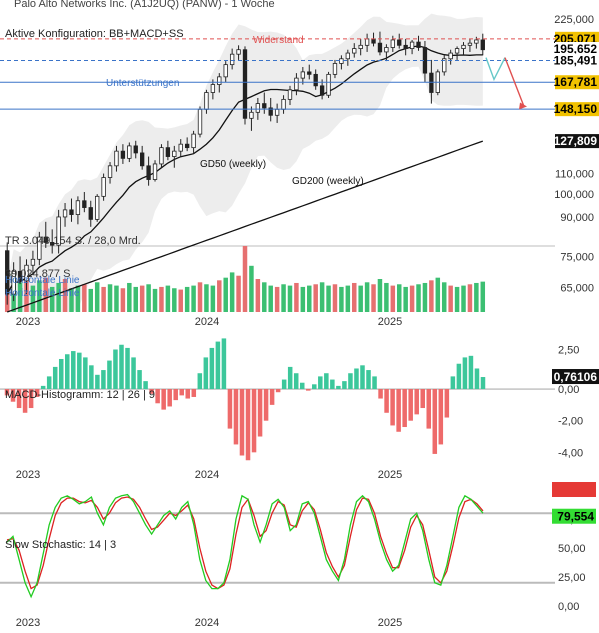  What do you see at coordinates (568, 607) in the screenshot?
I see `stoch-axis-tick: 0,00` at bounding box center [568, 607].